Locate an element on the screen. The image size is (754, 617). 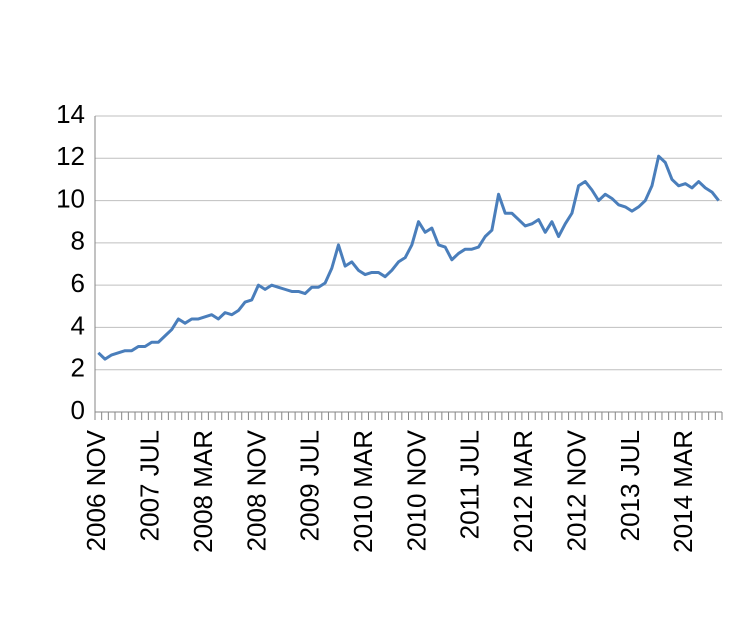
x-tick-label: 2012 MAR is located at coordinates (523, 491).